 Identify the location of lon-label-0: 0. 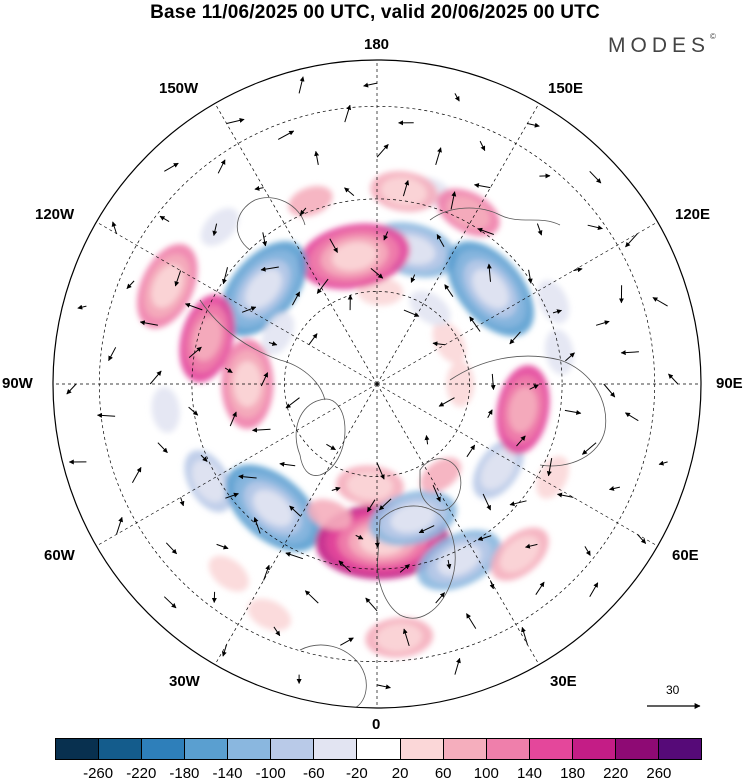
(376, 724).